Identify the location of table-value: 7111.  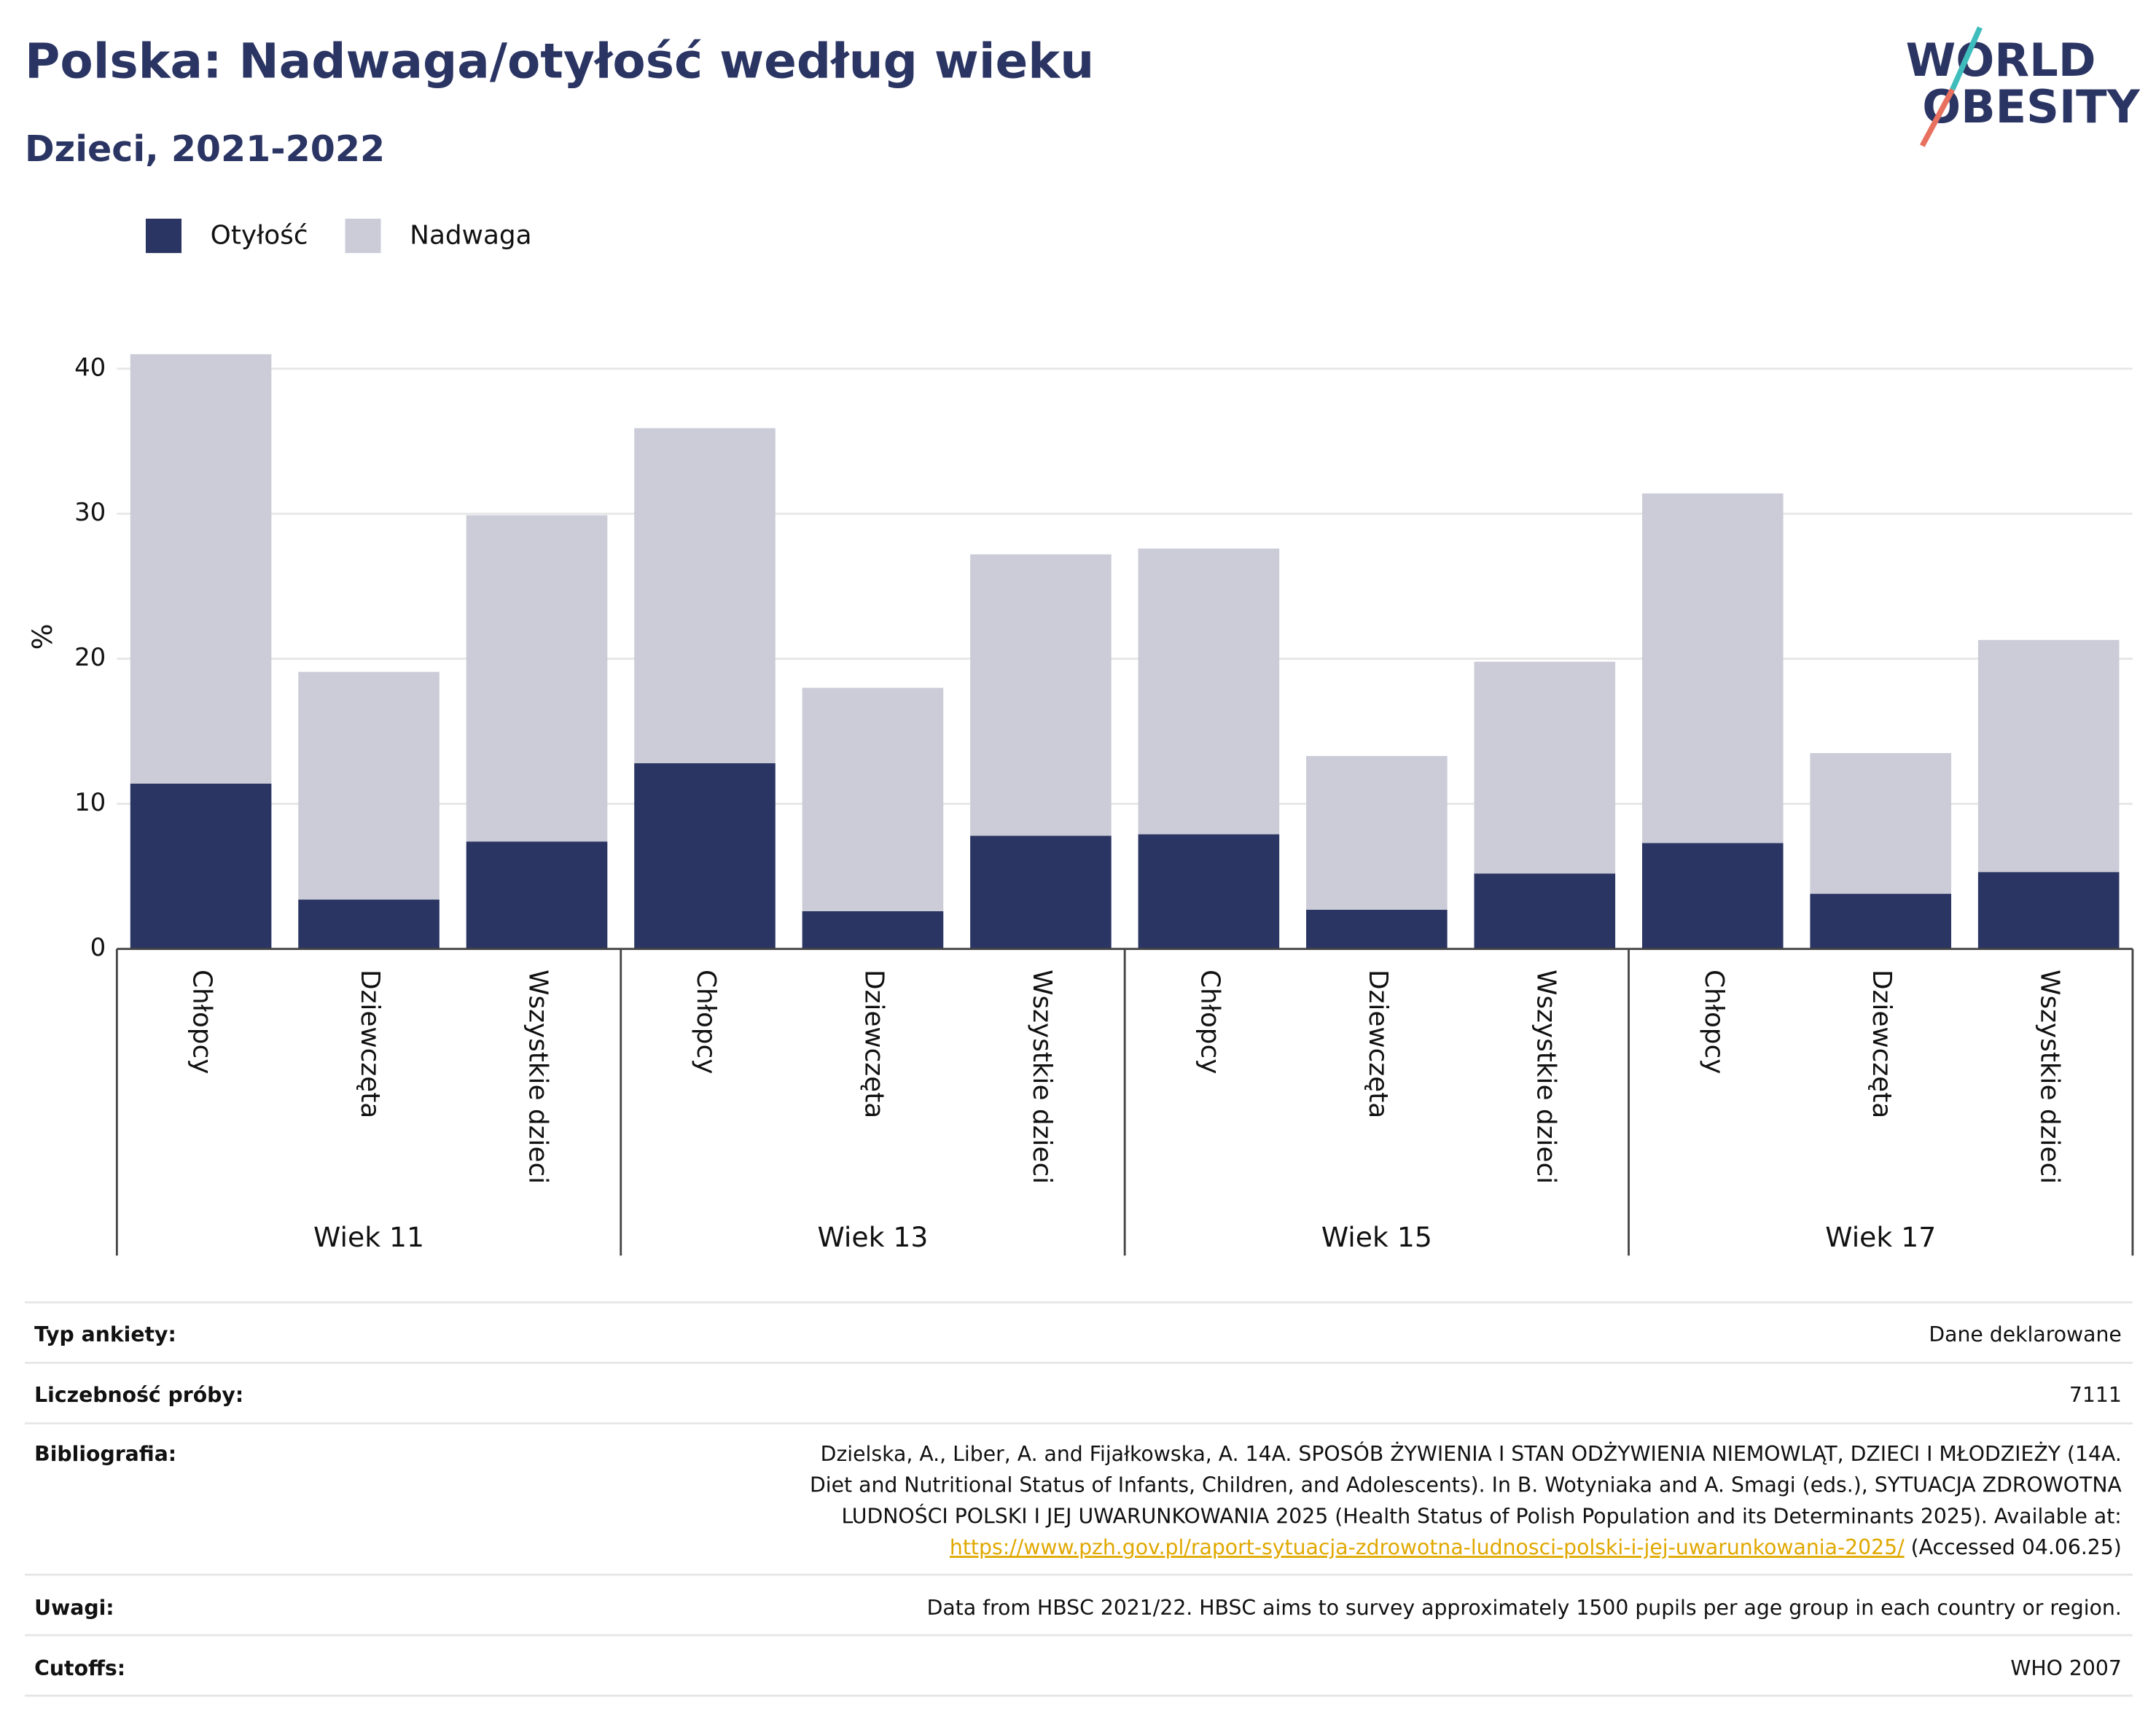
(2096, 1395).